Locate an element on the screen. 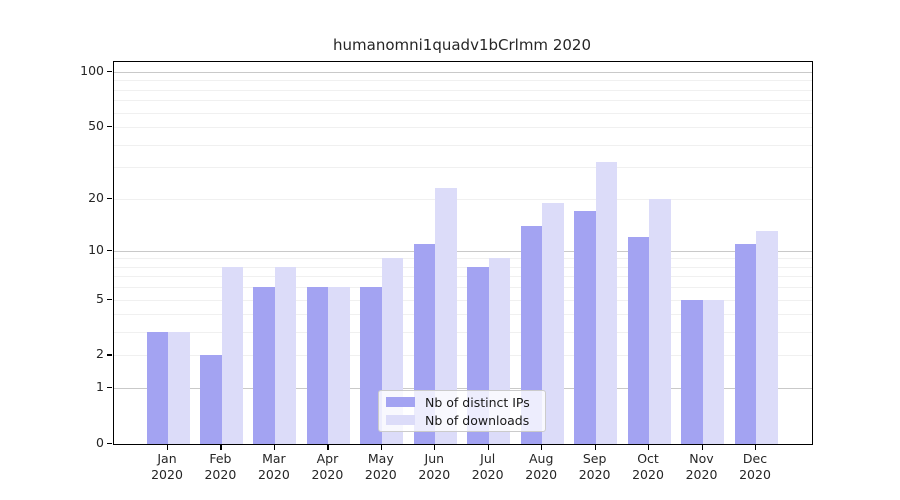  bar-distinct-ips-nov is located at coordinates (692, 371).